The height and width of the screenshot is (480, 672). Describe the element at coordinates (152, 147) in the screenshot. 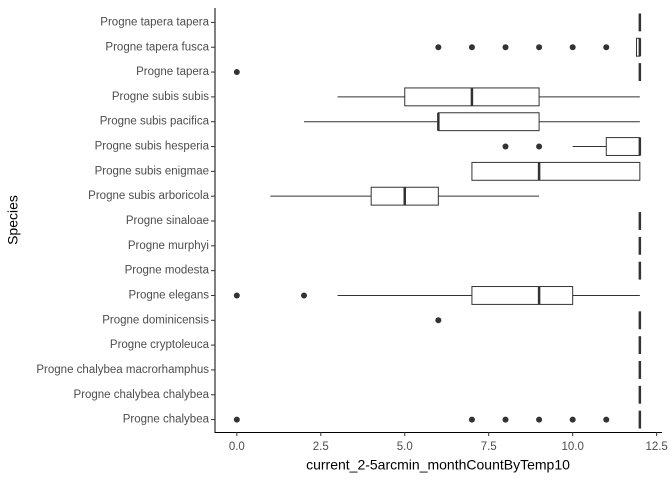

I see `y-tick-label: Progne subis hesperia` at that location.